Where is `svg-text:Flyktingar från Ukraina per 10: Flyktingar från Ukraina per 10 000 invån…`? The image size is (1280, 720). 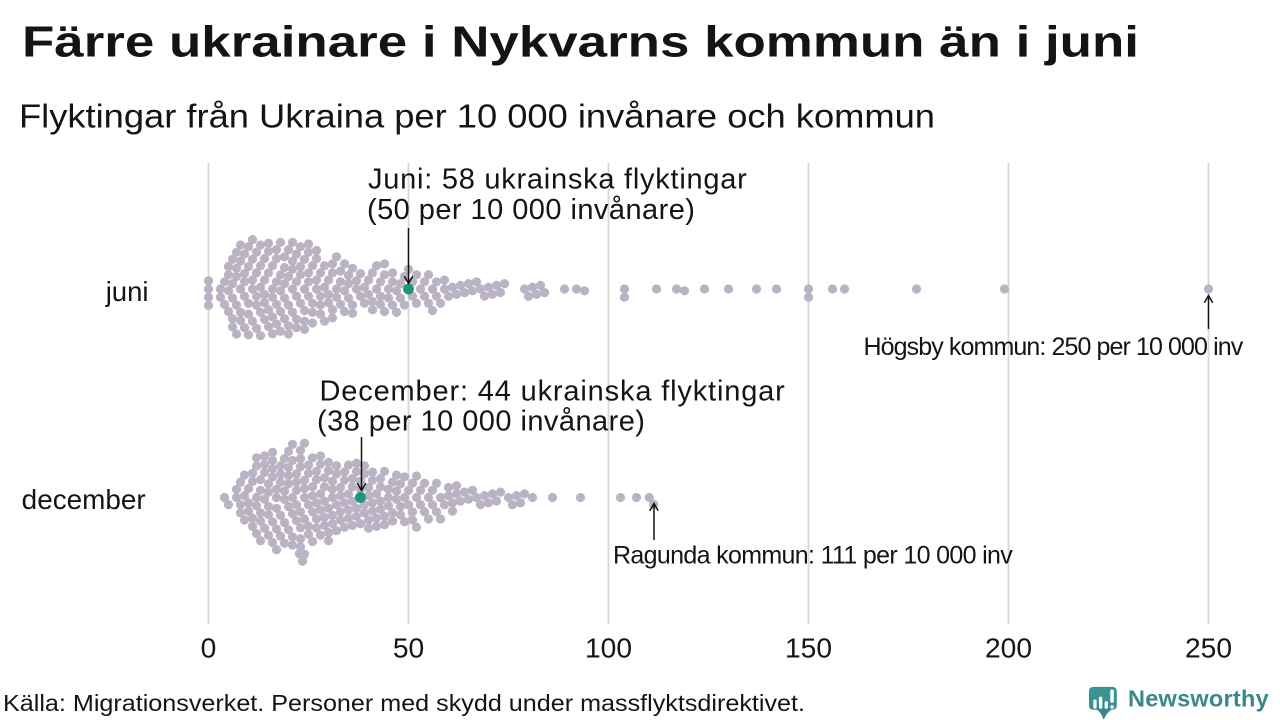 svg-text:Flyktingar från Ukraina per 10: Flyktingar från Ukraina per 10 000 invån… is located at coordinates (477, 116).